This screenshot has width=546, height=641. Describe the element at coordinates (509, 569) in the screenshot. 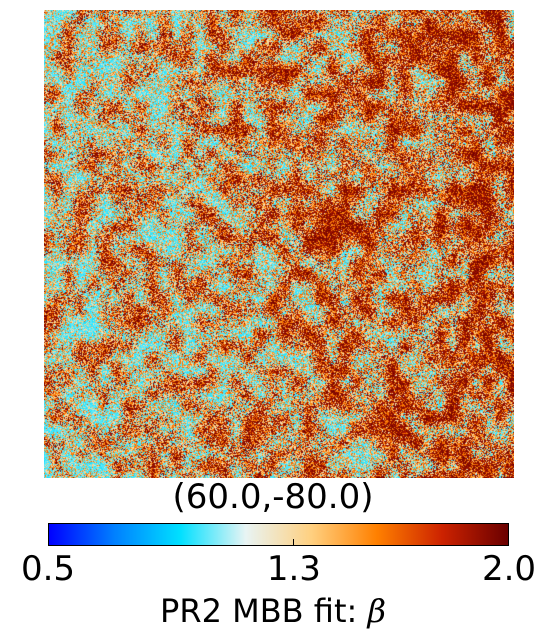

I see `colorbar-tick-label-max: 2.0` at that location.